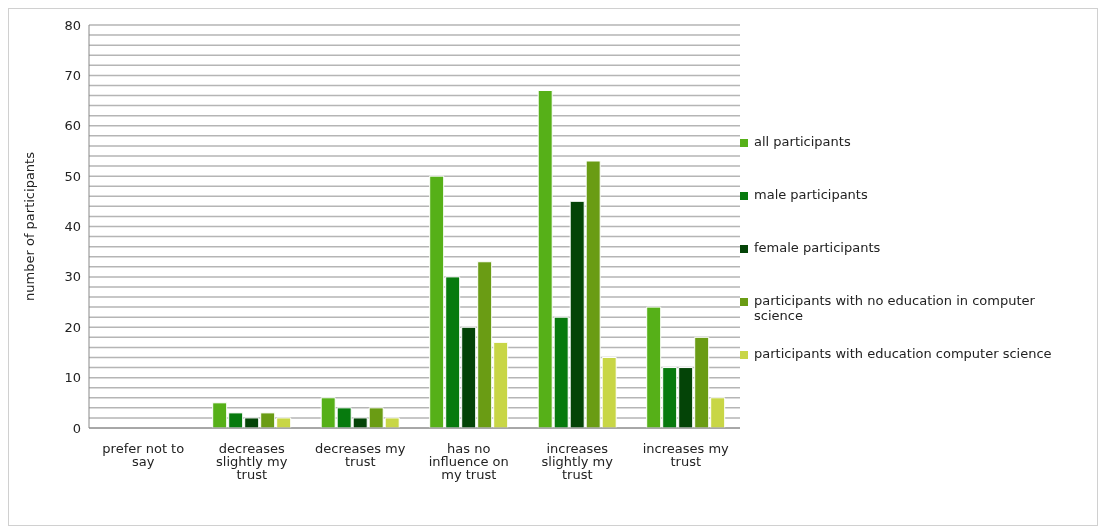 The width and height of the screenshot is (1104, 532). What do you see at coordinates (686, 455) in the screenshot?
I see `x-tick-label: increases my trust` at bounding box center [686, 455].